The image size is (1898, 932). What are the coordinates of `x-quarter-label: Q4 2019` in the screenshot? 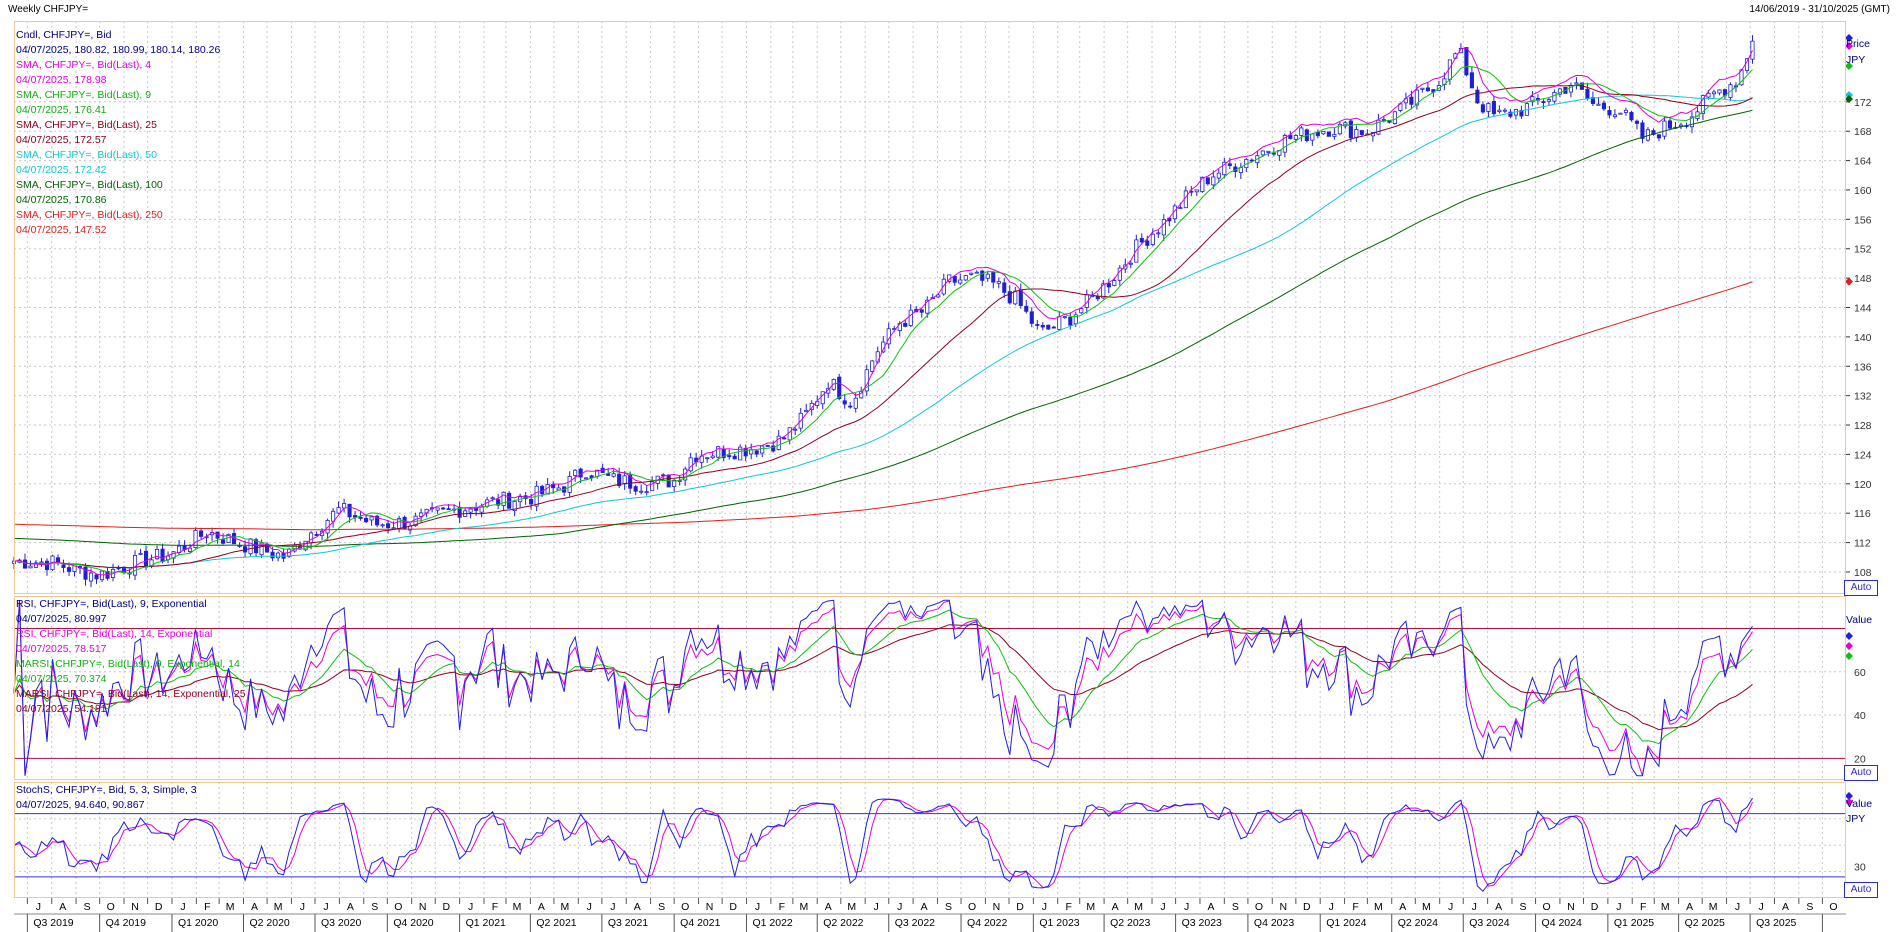 It's located at (126, 923).